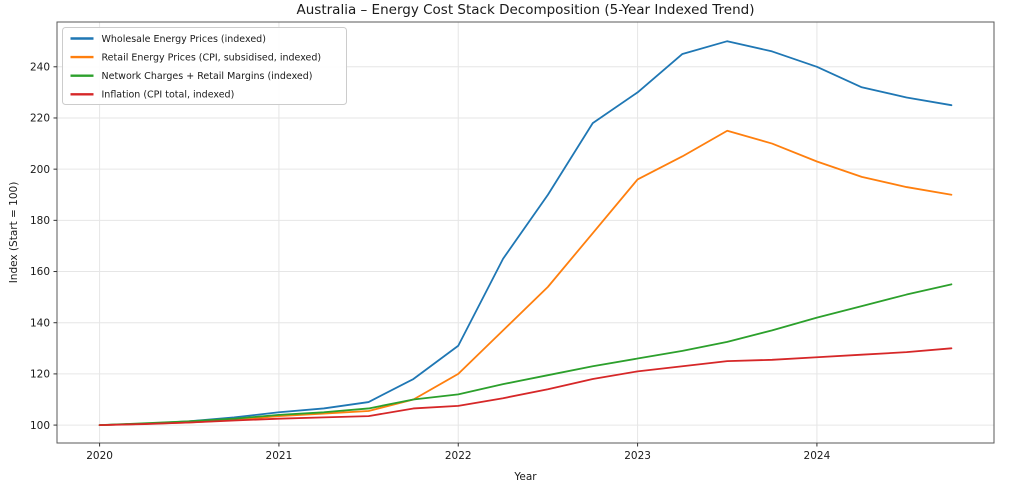 The height and width of the screenshot is (493, 1036). Describe the element at coordinates (525, 477) in the screenshot. I see `axis-title-x: Year` at that location.